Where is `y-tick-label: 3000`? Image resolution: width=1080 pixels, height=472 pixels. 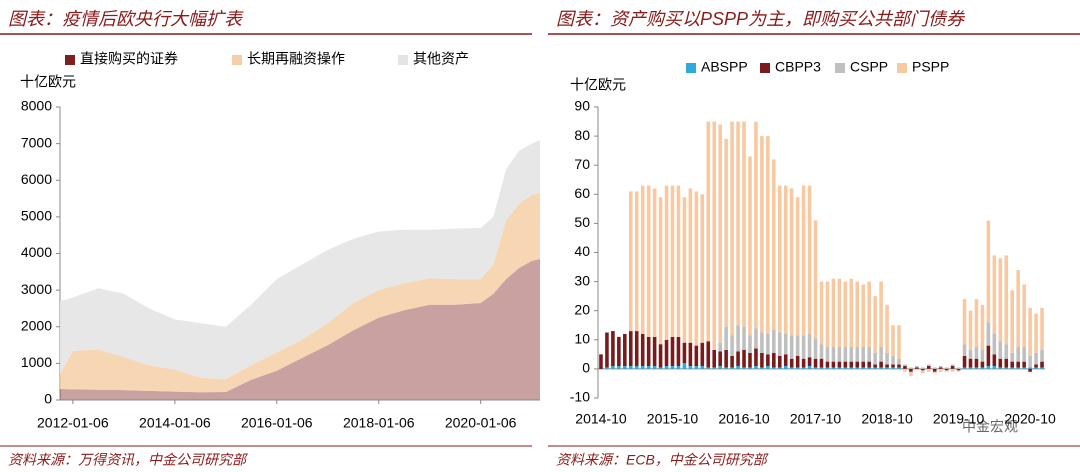
y-tick-label: 3000 is located at coordinates (36, 289).